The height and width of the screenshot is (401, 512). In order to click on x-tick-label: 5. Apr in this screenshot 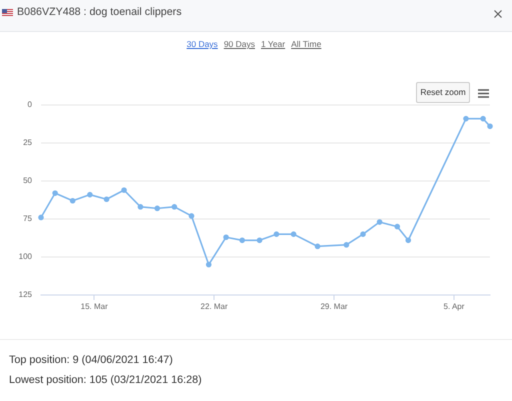, I will do `click(454, 307)`.